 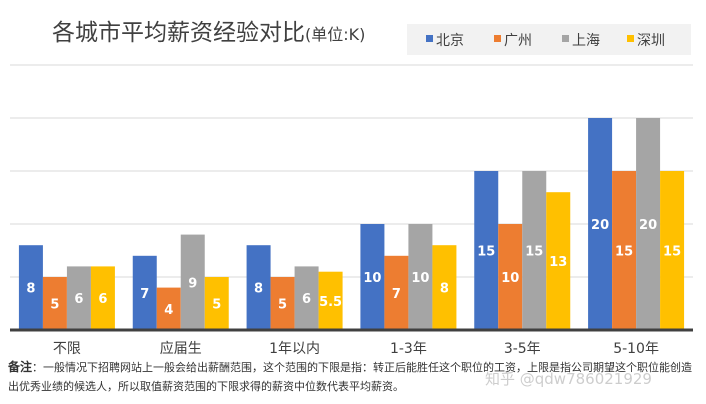 I want to click on bar-深圳-3-5年, so click(x=558, y=261).